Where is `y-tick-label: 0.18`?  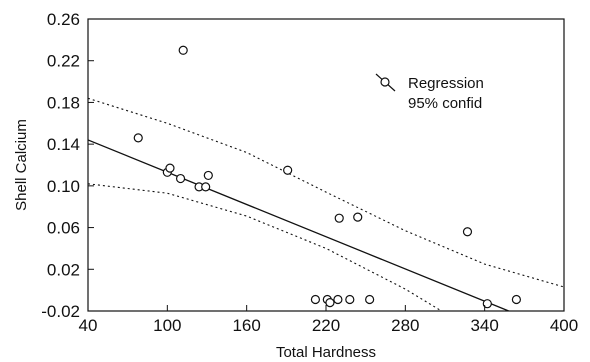
y-tick-label: 0.18 is located at coordinates (63, 102).